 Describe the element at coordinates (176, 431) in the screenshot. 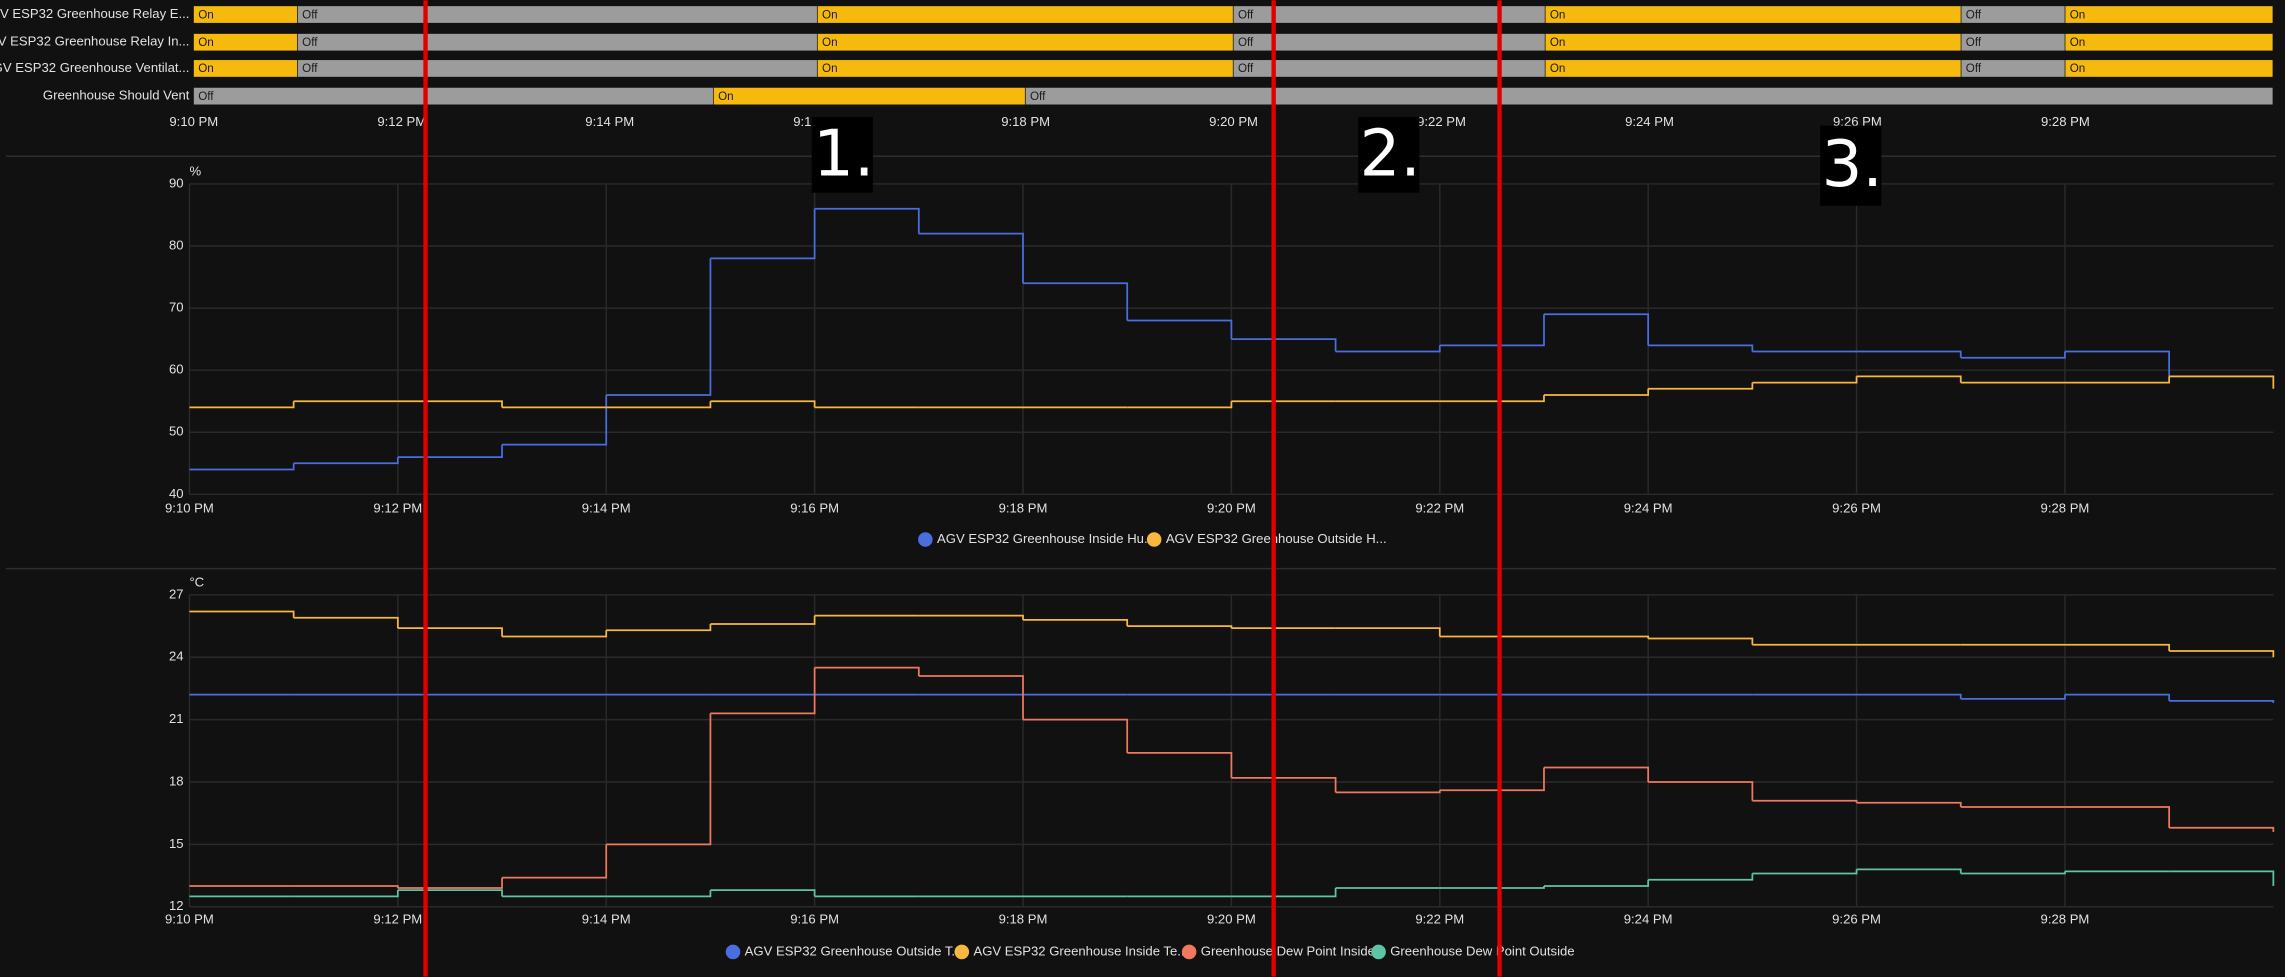

I see `y-tick-label: 50` at that location.